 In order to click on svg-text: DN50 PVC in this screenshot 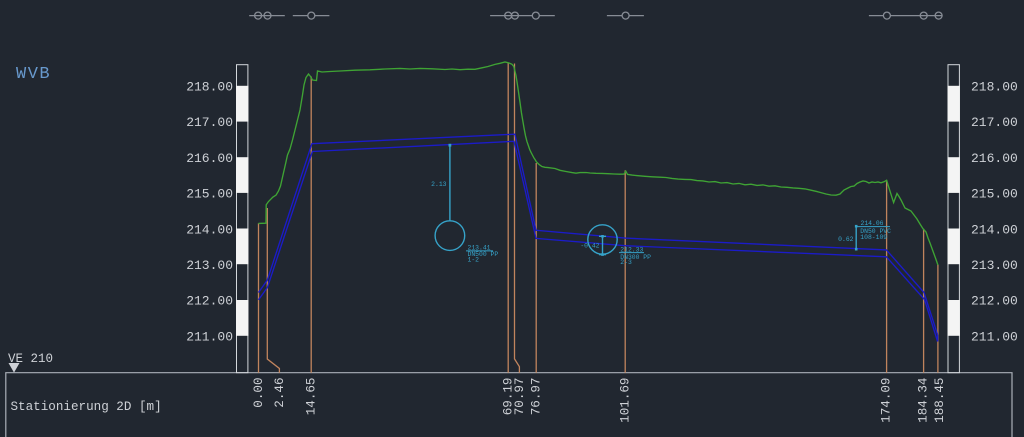, I will do `click(875, 231)`.